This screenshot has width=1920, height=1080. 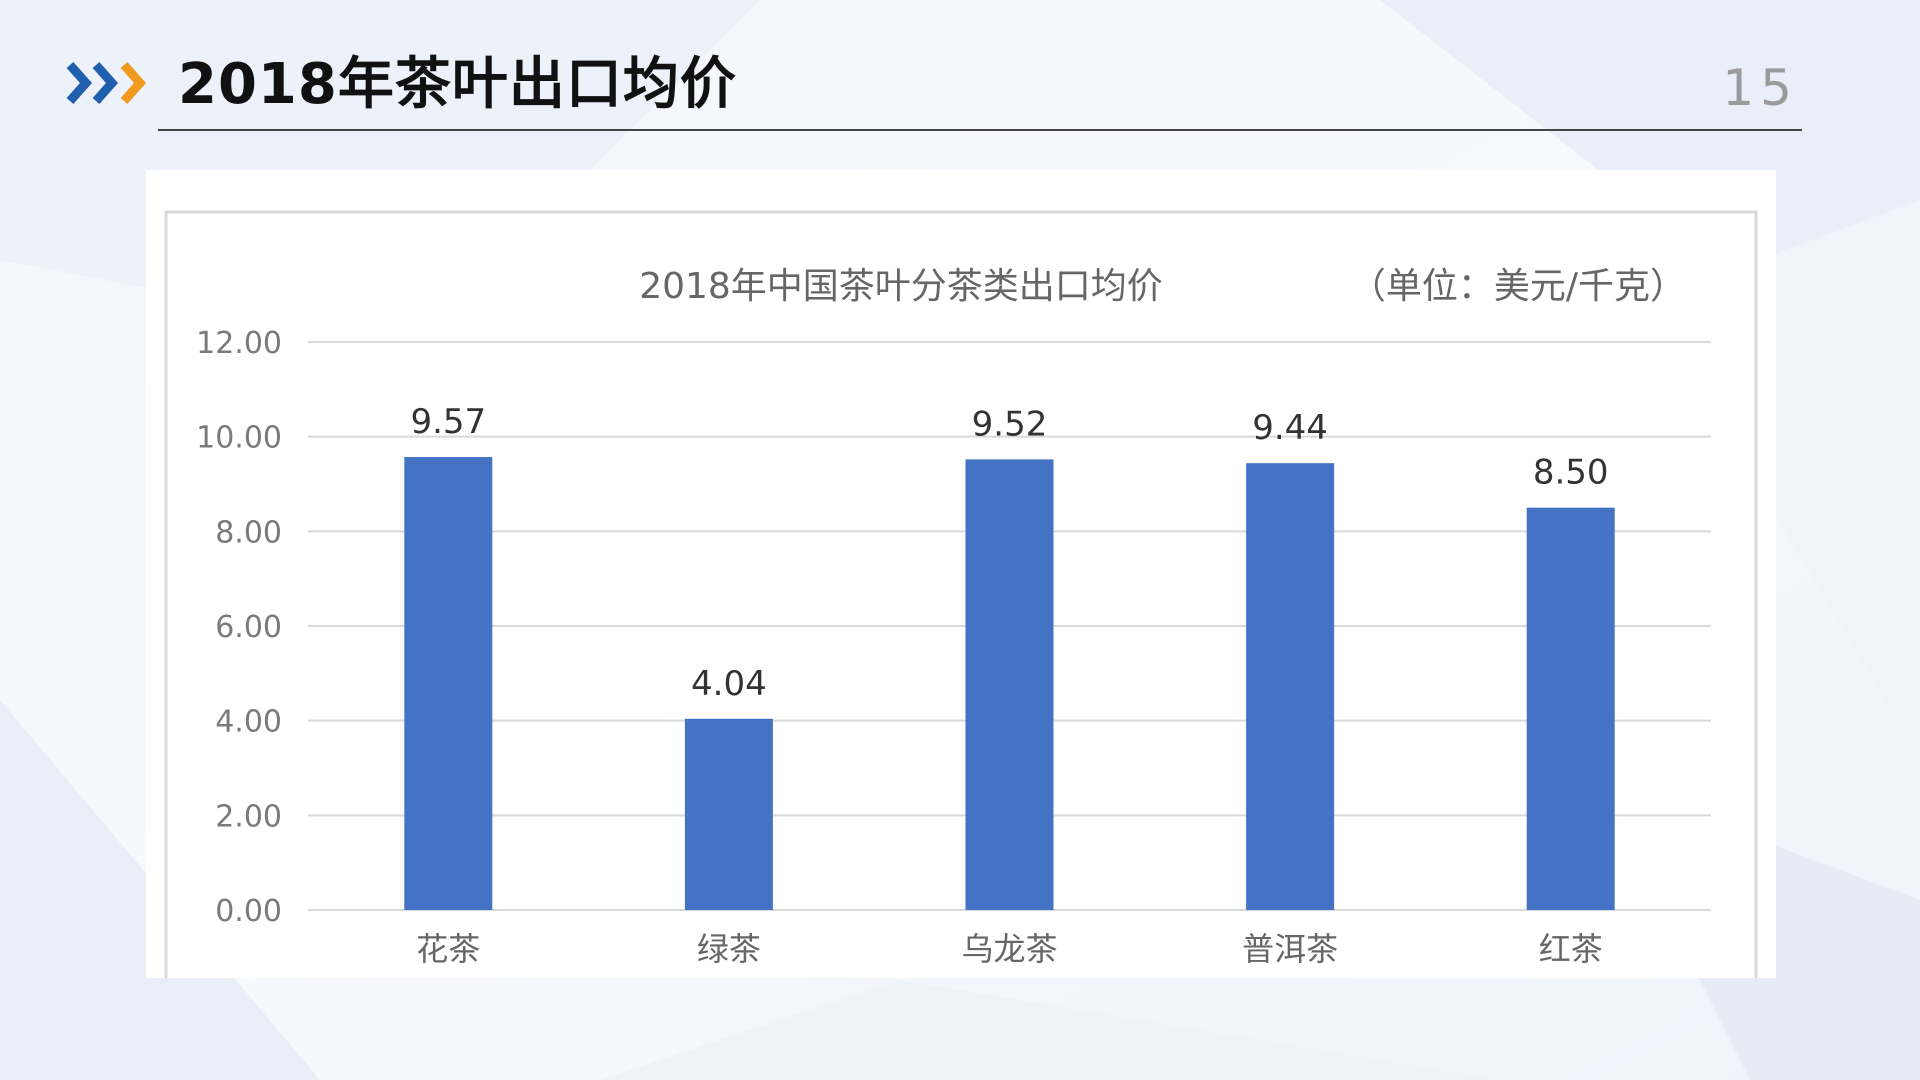 I want to click on slide-title: 2018年茶叶出口均价, so click(x=457, y=84).